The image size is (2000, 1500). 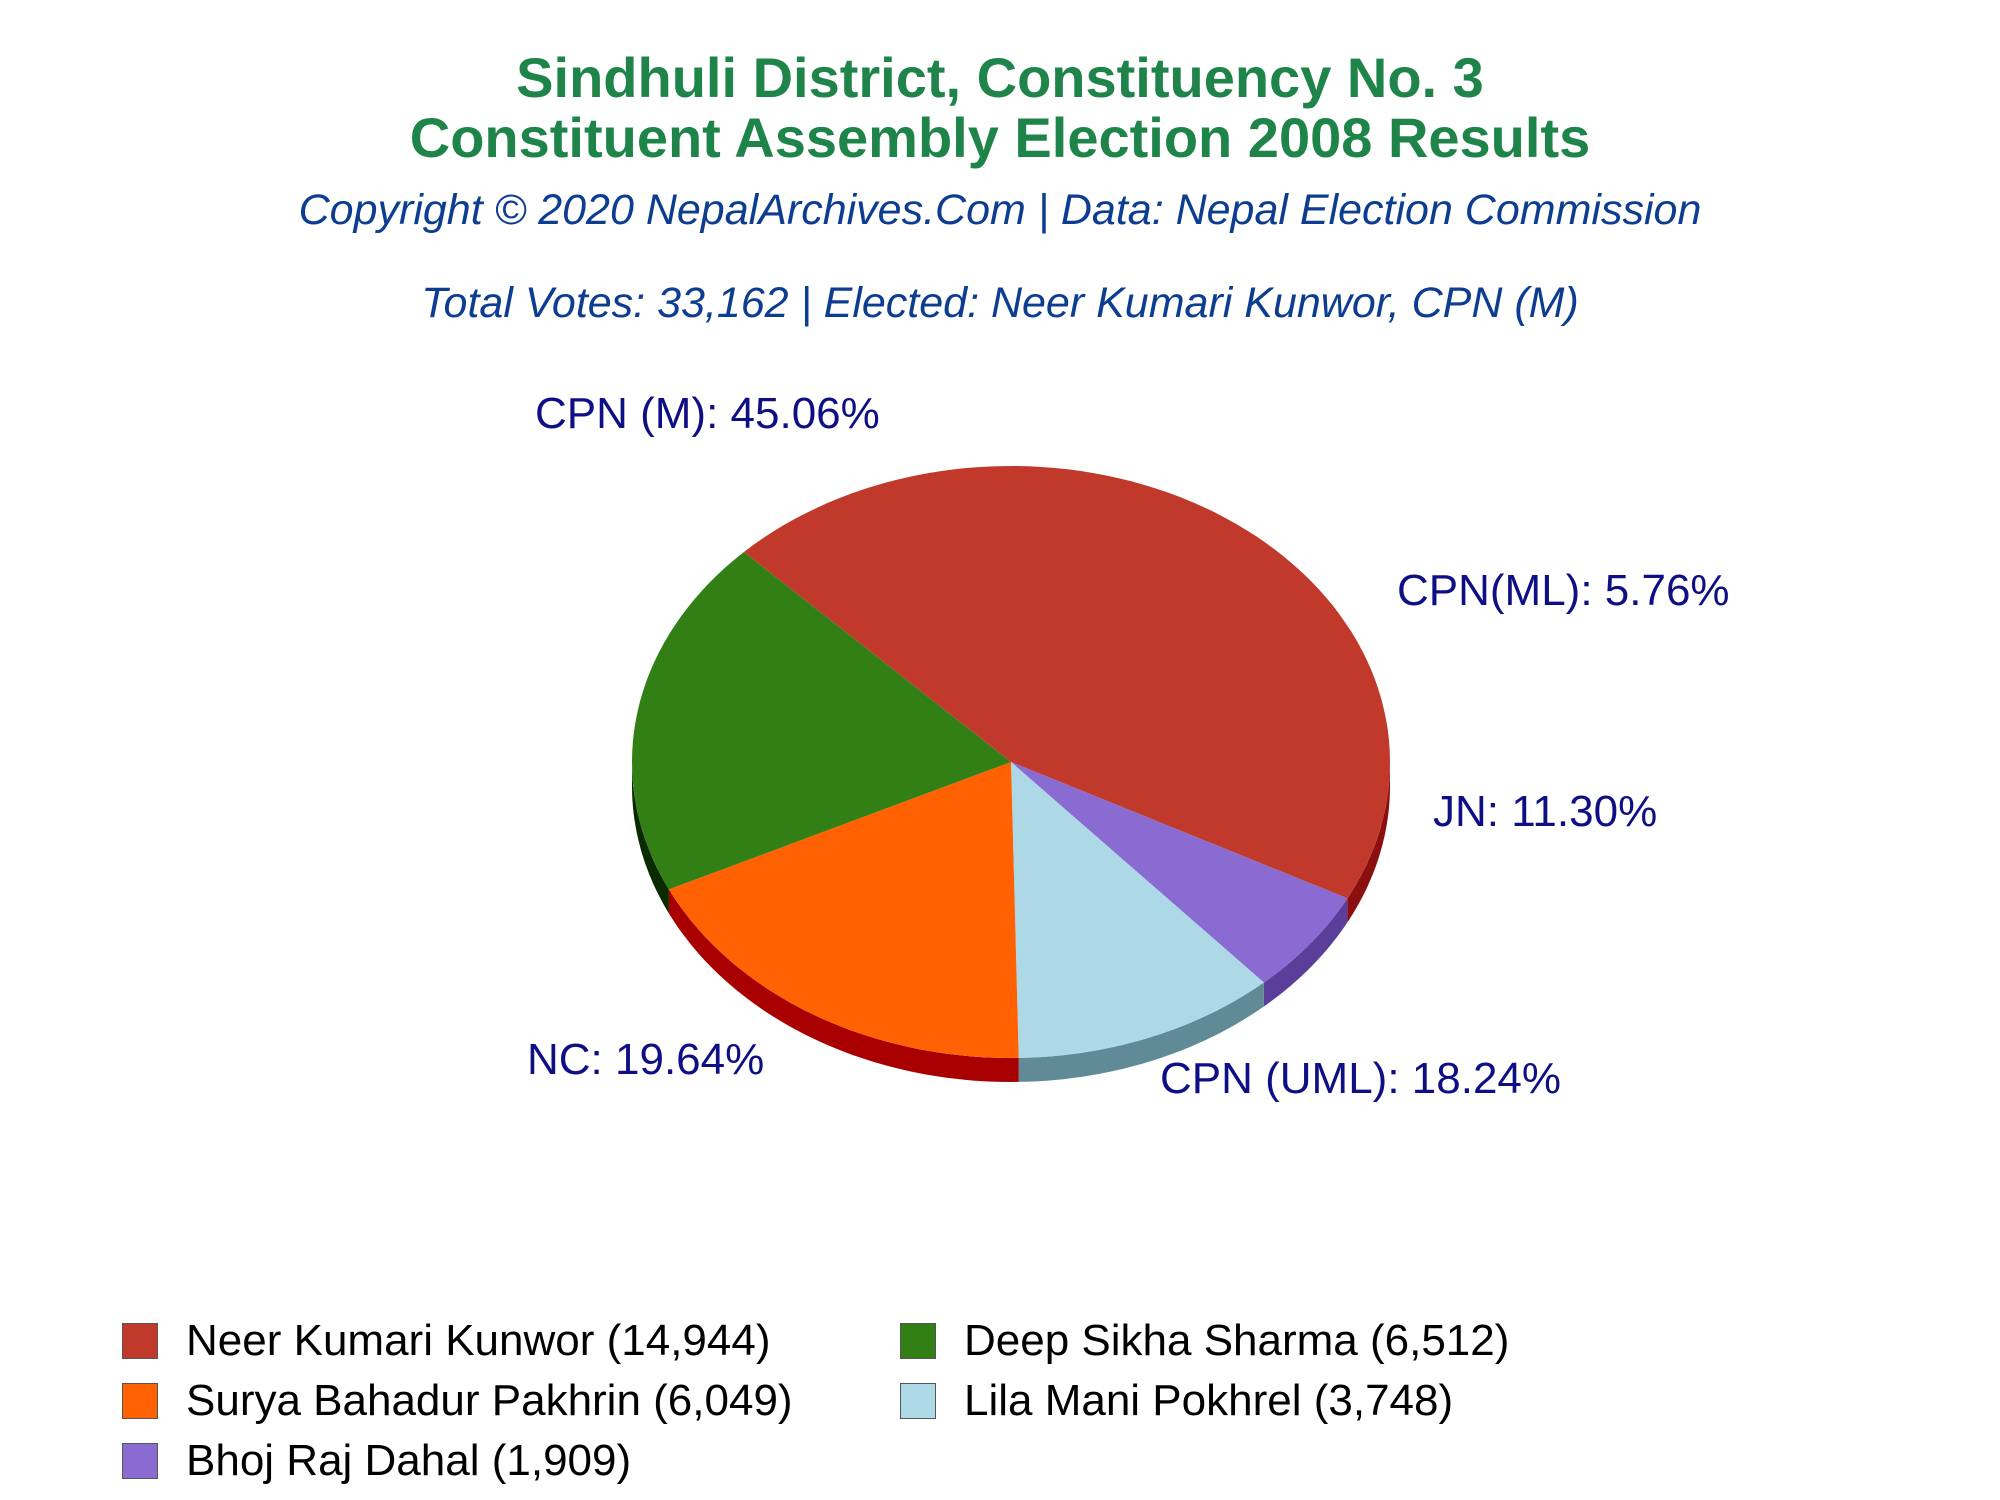 I want to click on pie-label-1: CPN(ML): 5.76%, so click(x=1563, y=590).